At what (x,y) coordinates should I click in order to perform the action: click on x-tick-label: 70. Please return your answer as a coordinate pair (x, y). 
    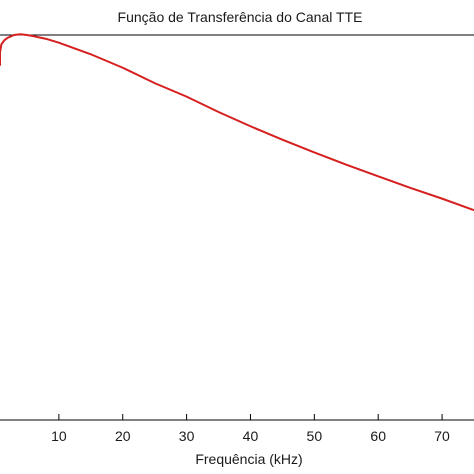
    Looking at the image, I should click on (442, 436).